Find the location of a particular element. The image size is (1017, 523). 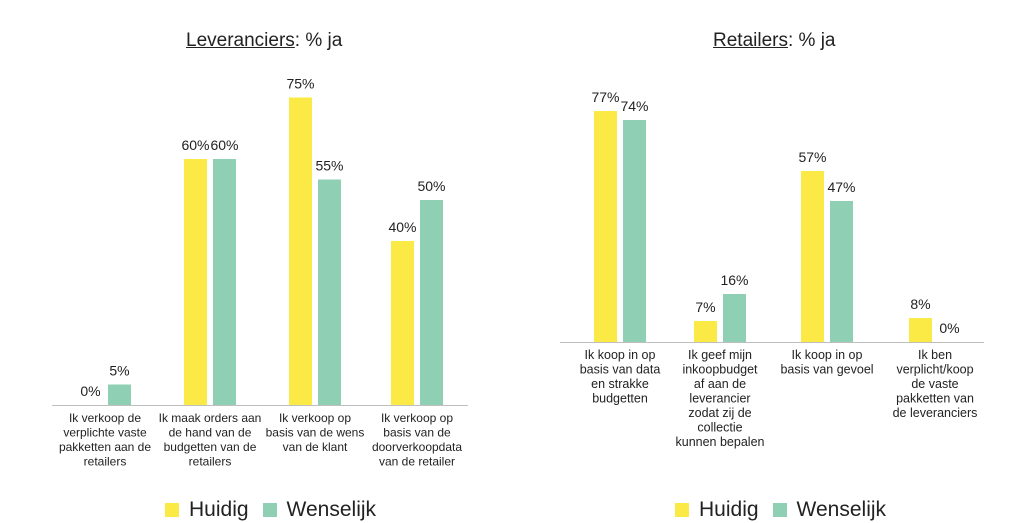

data-label-huidig-4: 40% is located at coordinates (402, 227).